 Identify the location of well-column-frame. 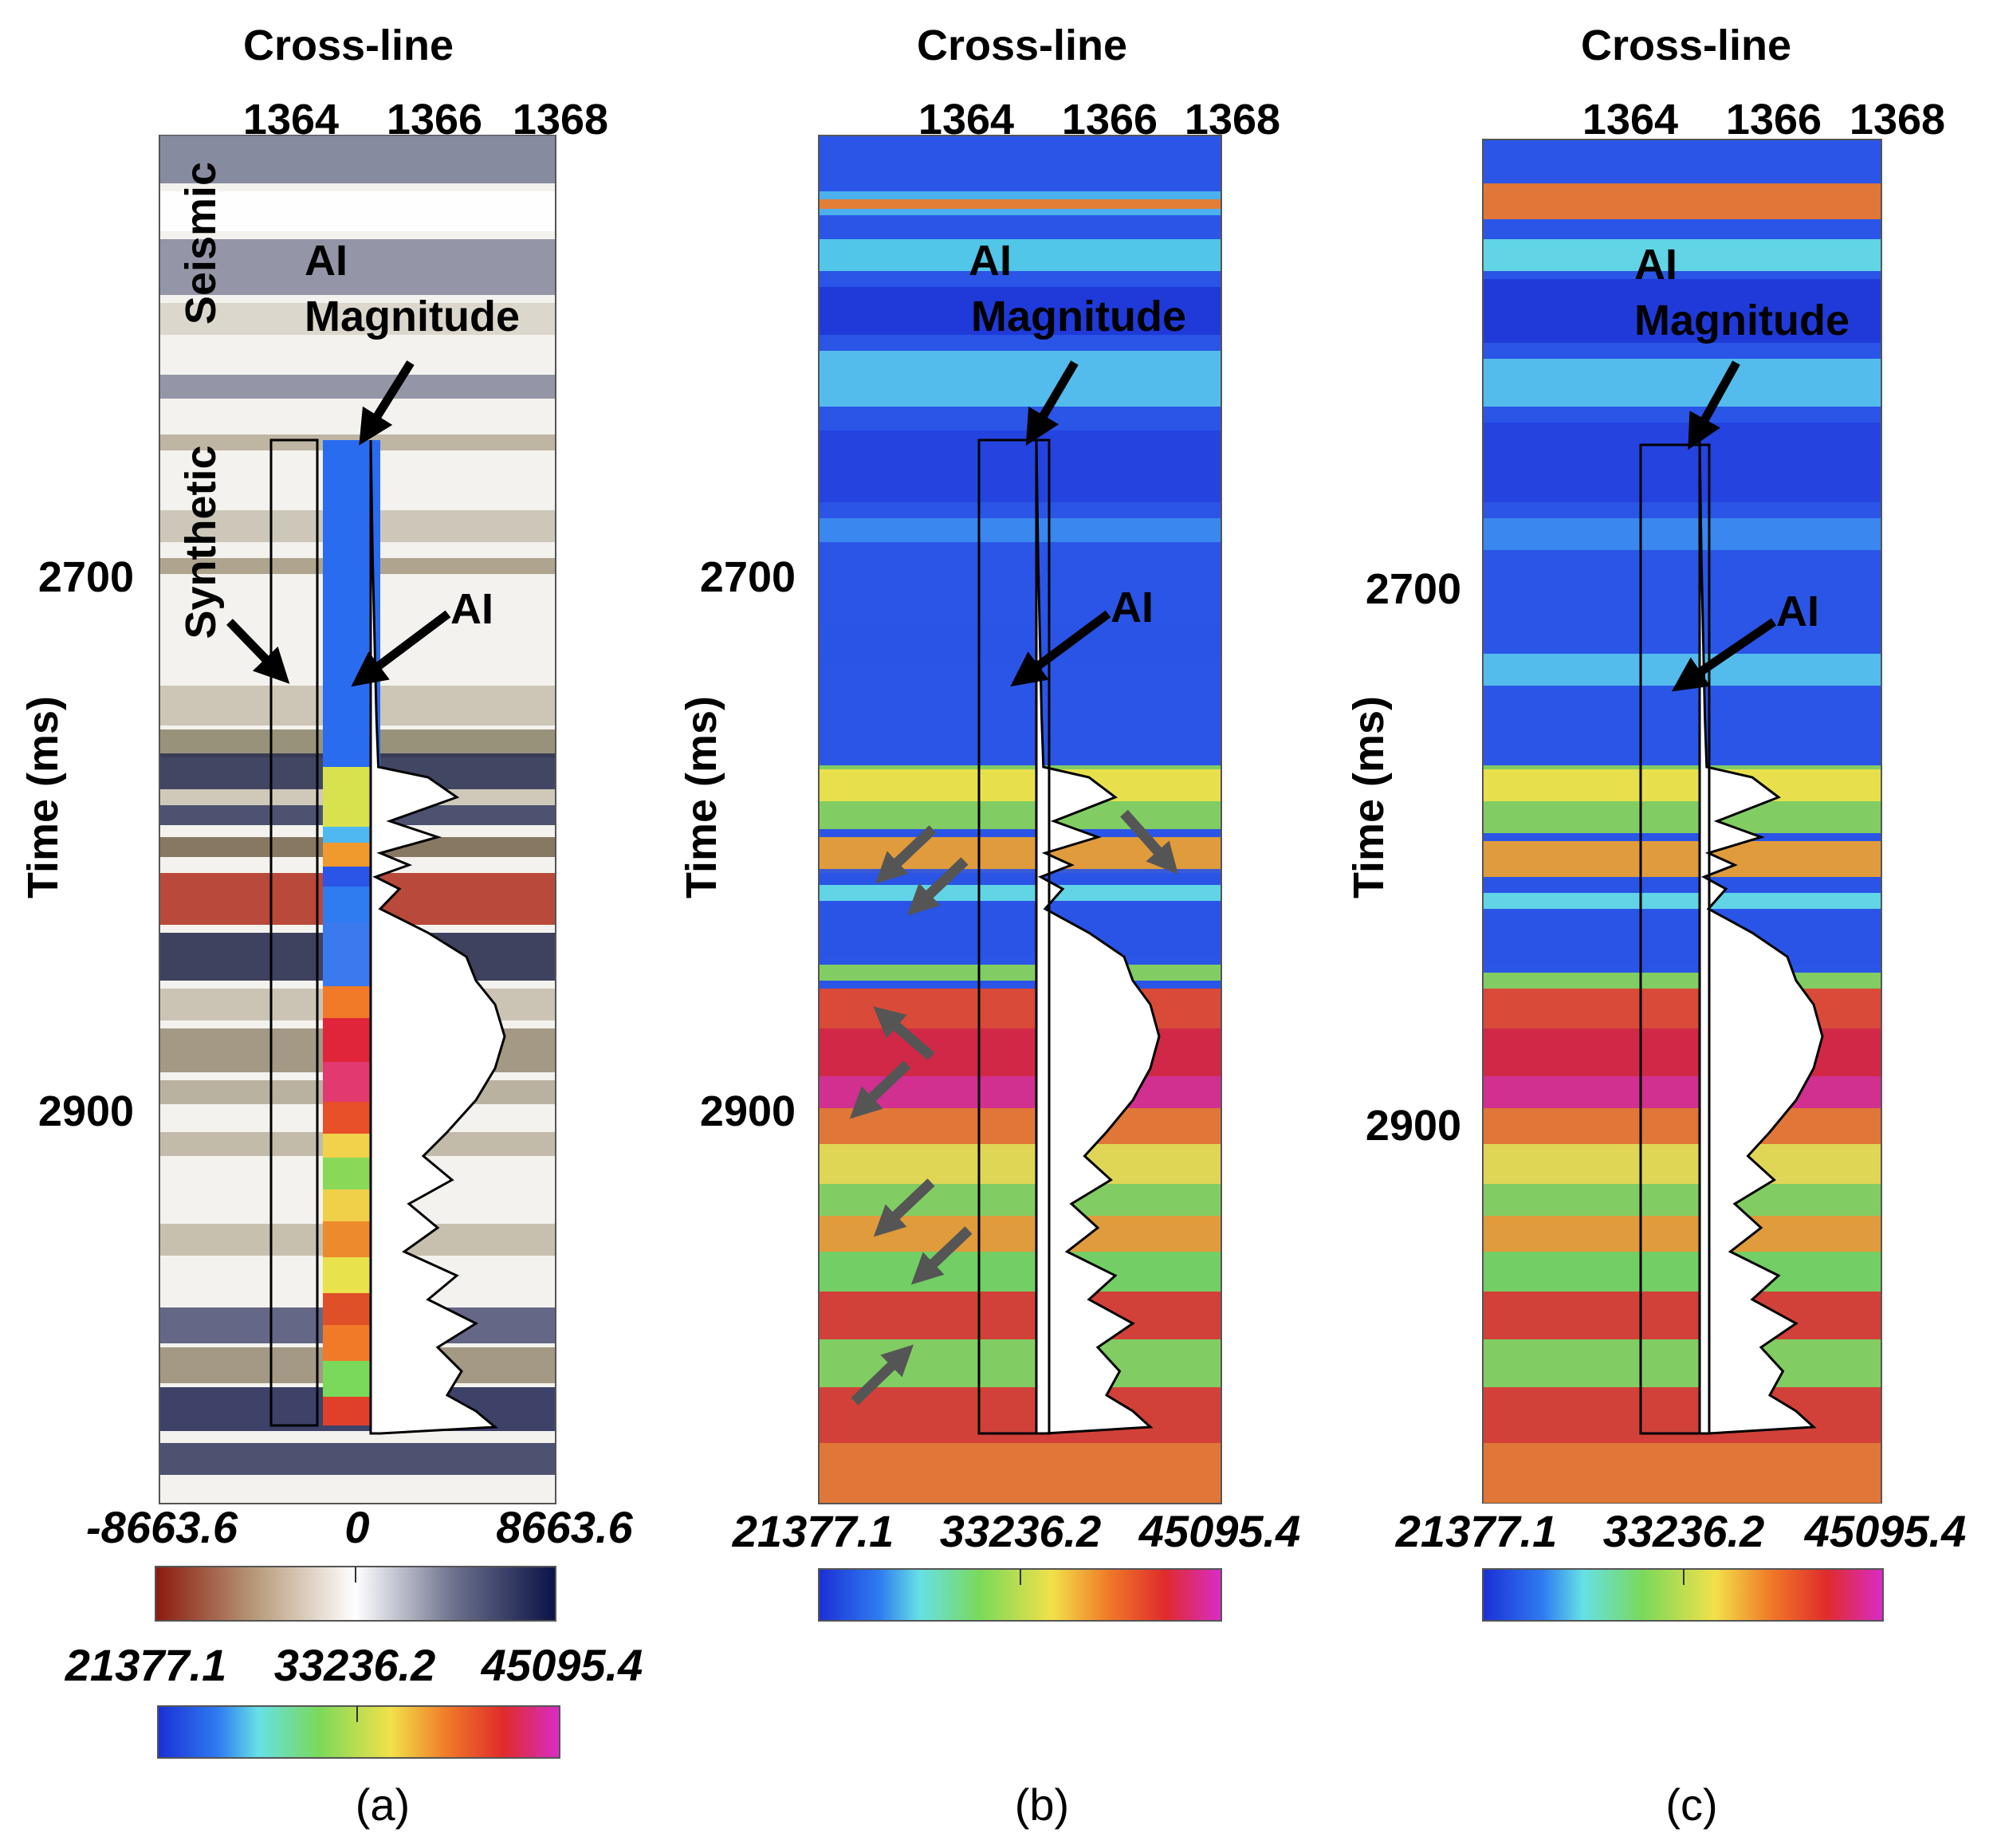
(1014, 936).